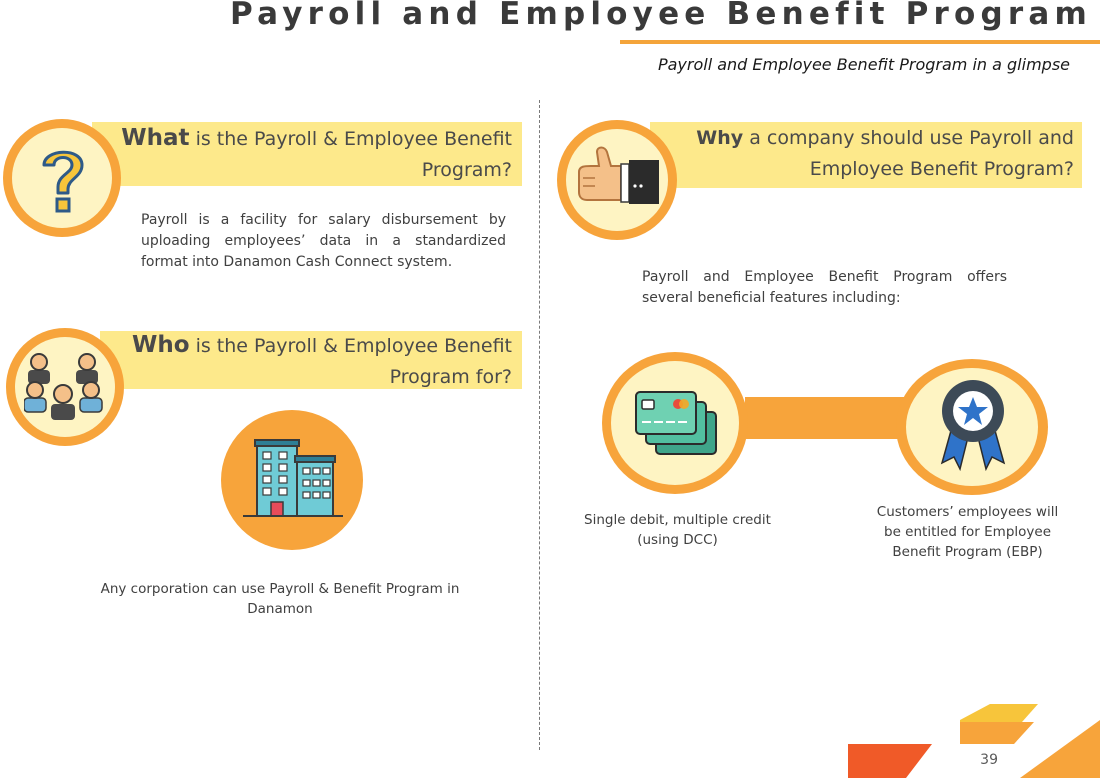  I want to click on ebp-label-line1: Customers’ employees will, so click(967, 512).